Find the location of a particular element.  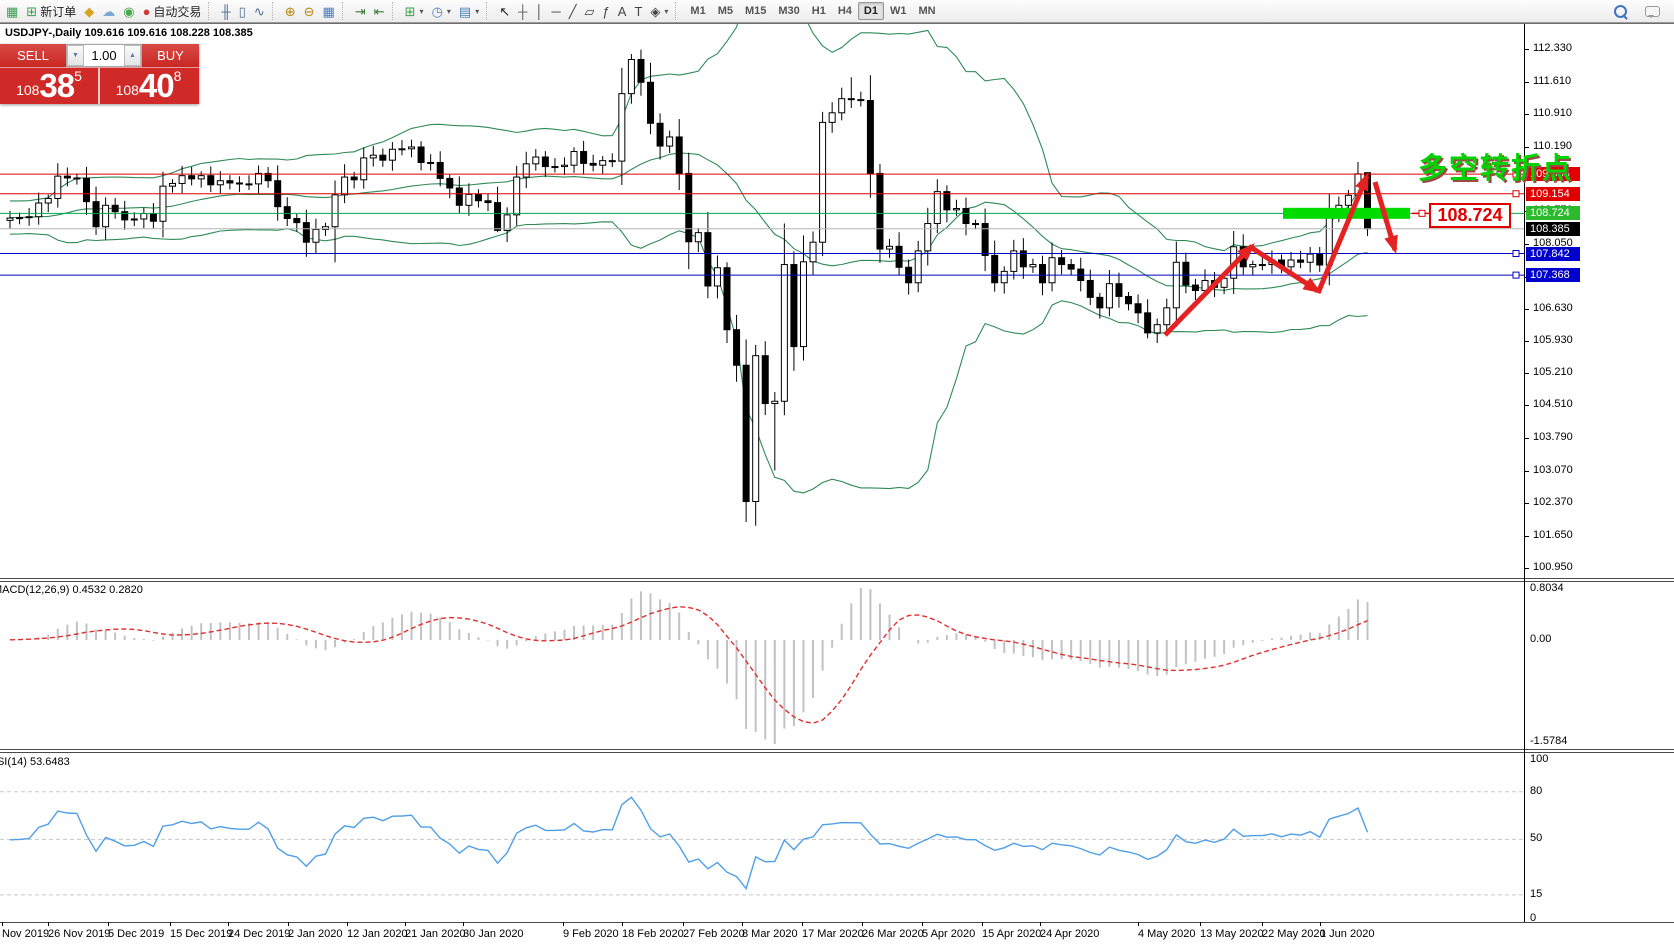

timeframe-w1-button: W1 is located at coordinates (898, 11).